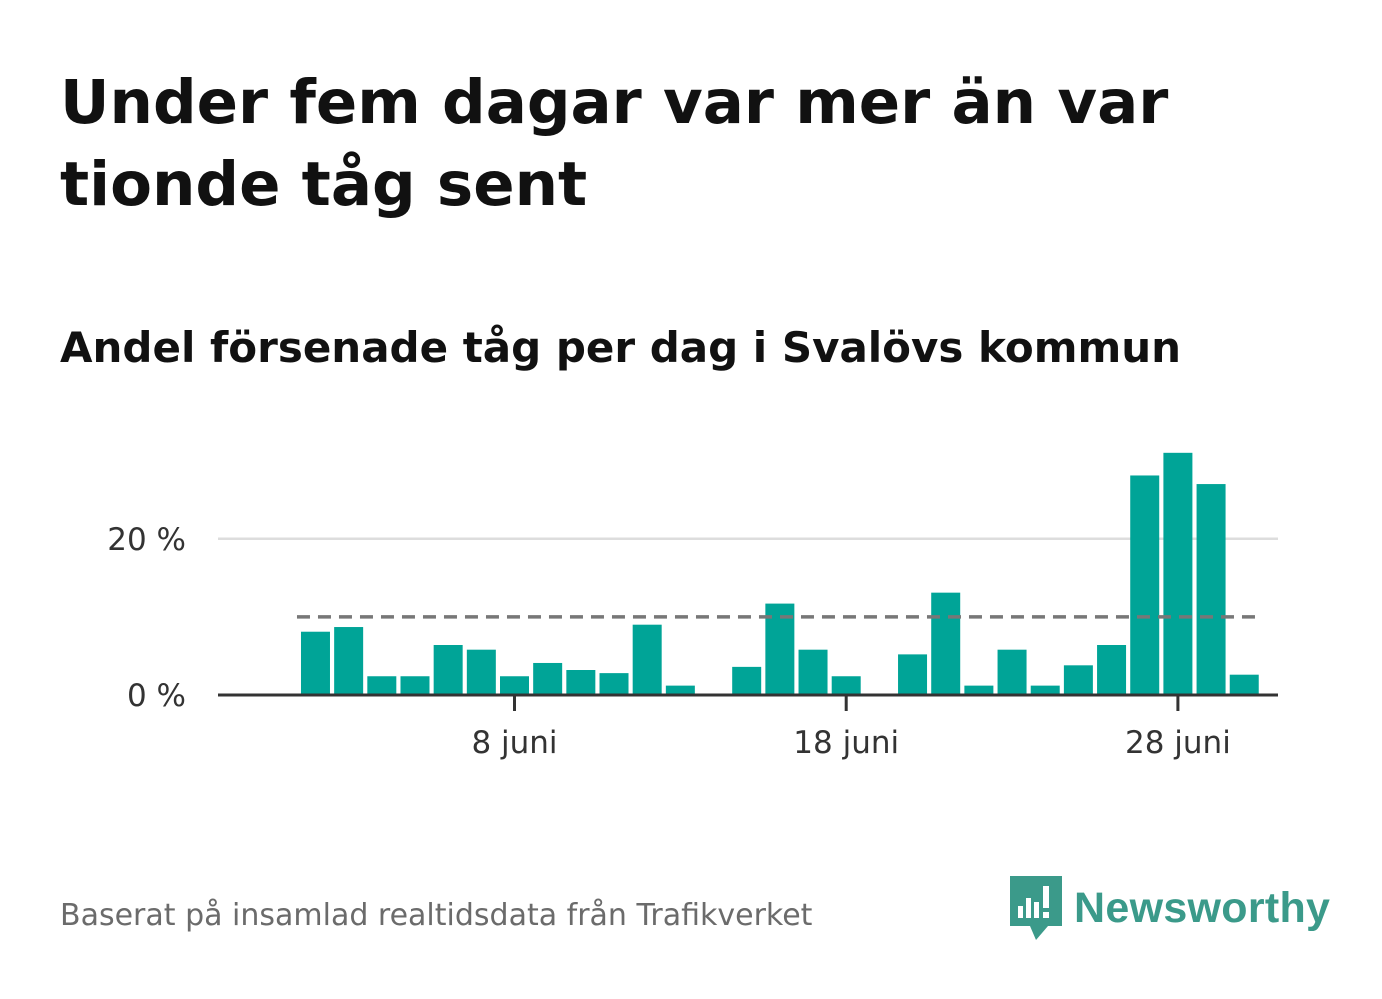 Image resolution: width=1382 pixels, height=999 pixels. I want to click on x-axis-ticks: 8 juni 18 juni 28 juni, so click(851, 728).